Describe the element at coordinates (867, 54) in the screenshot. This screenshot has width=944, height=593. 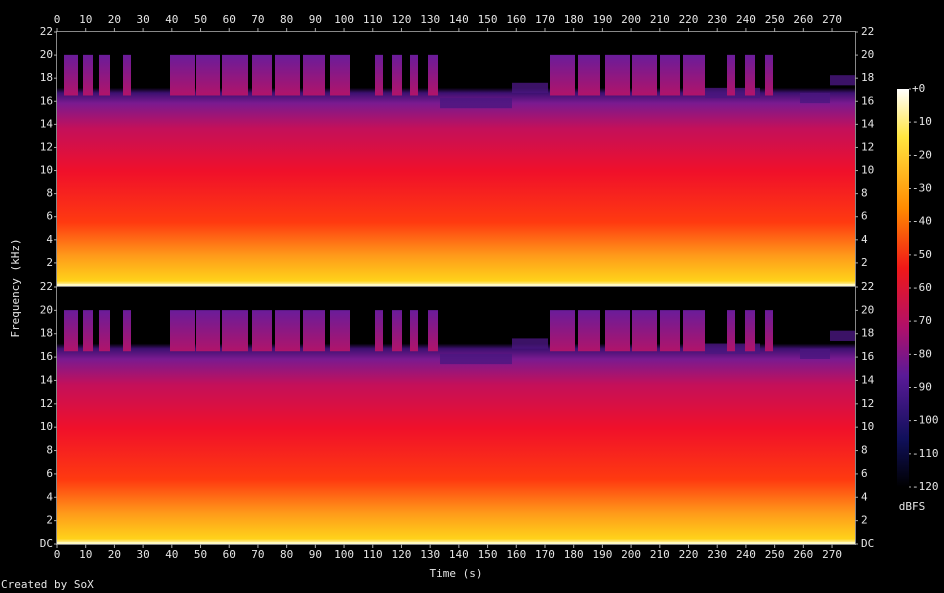
I see `y-tick-label-right: 20` at that location.